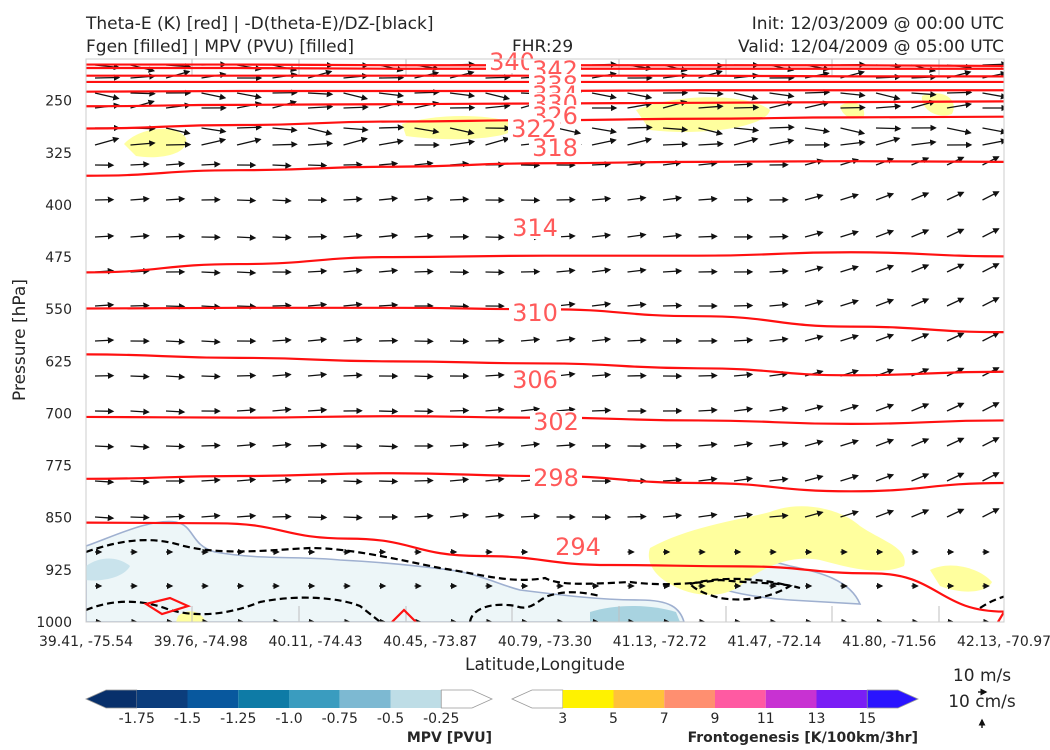 This screenshot has width=1050, height=750. I want to click on theta-e-contour-line, so click(545, 567).